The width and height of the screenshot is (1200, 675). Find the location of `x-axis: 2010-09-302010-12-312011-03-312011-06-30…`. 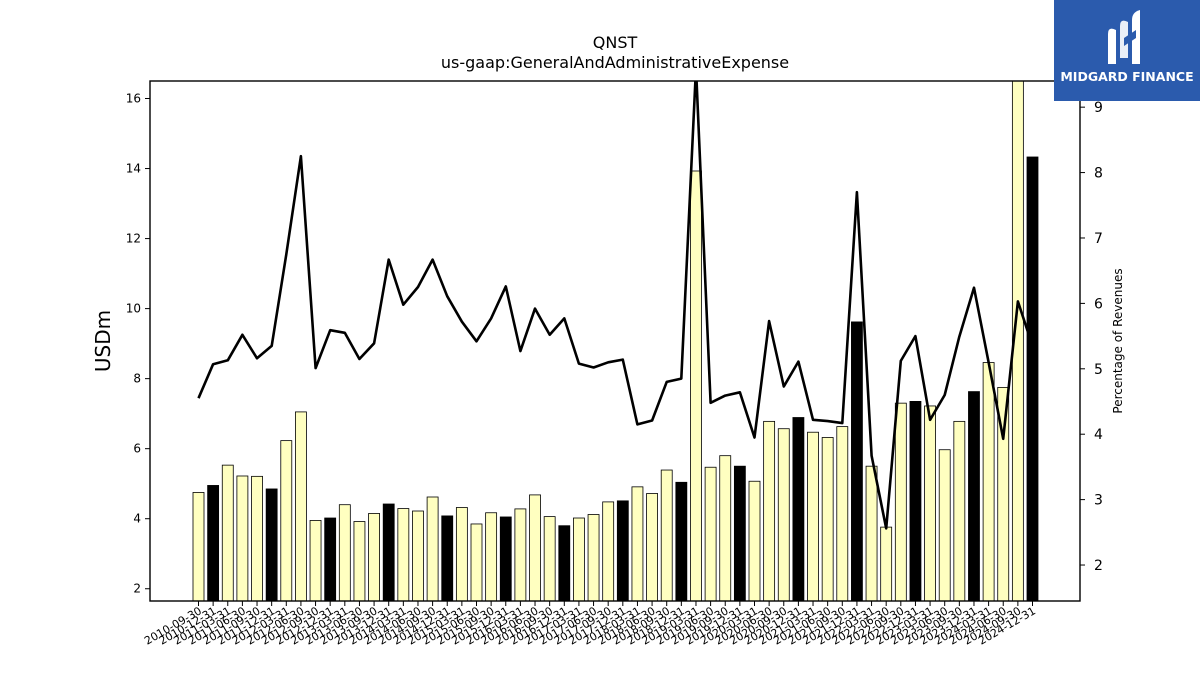

x-axis: 2010-09-302010-12-312011-03-312011-06-30… is located at coordinates (590, 624).